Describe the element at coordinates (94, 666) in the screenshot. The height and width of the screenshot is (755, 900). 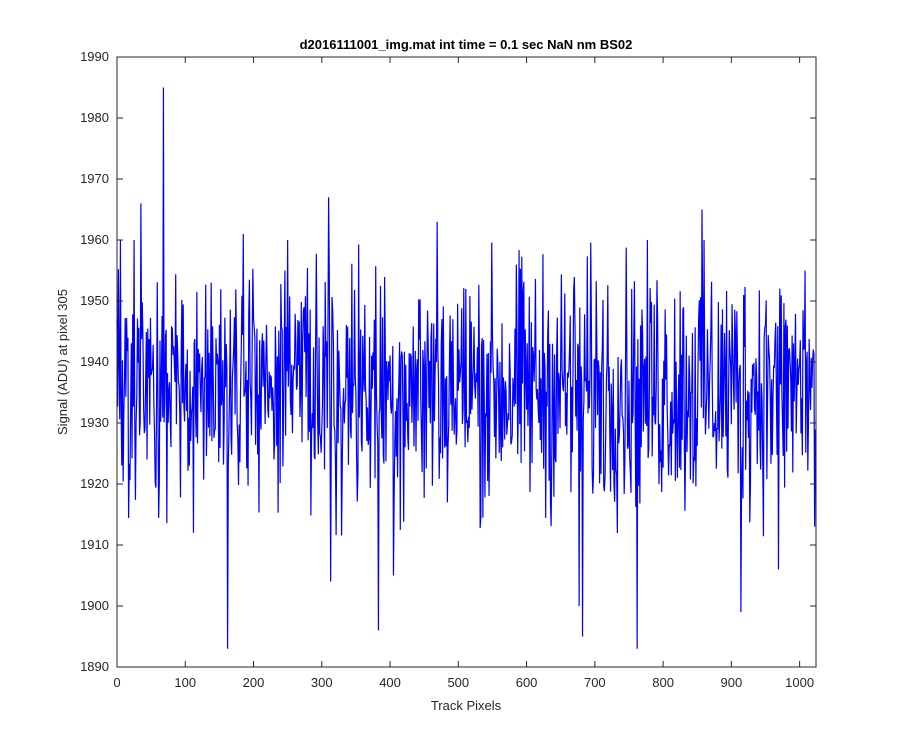
I see `y-tick-label: 1890` at that location.